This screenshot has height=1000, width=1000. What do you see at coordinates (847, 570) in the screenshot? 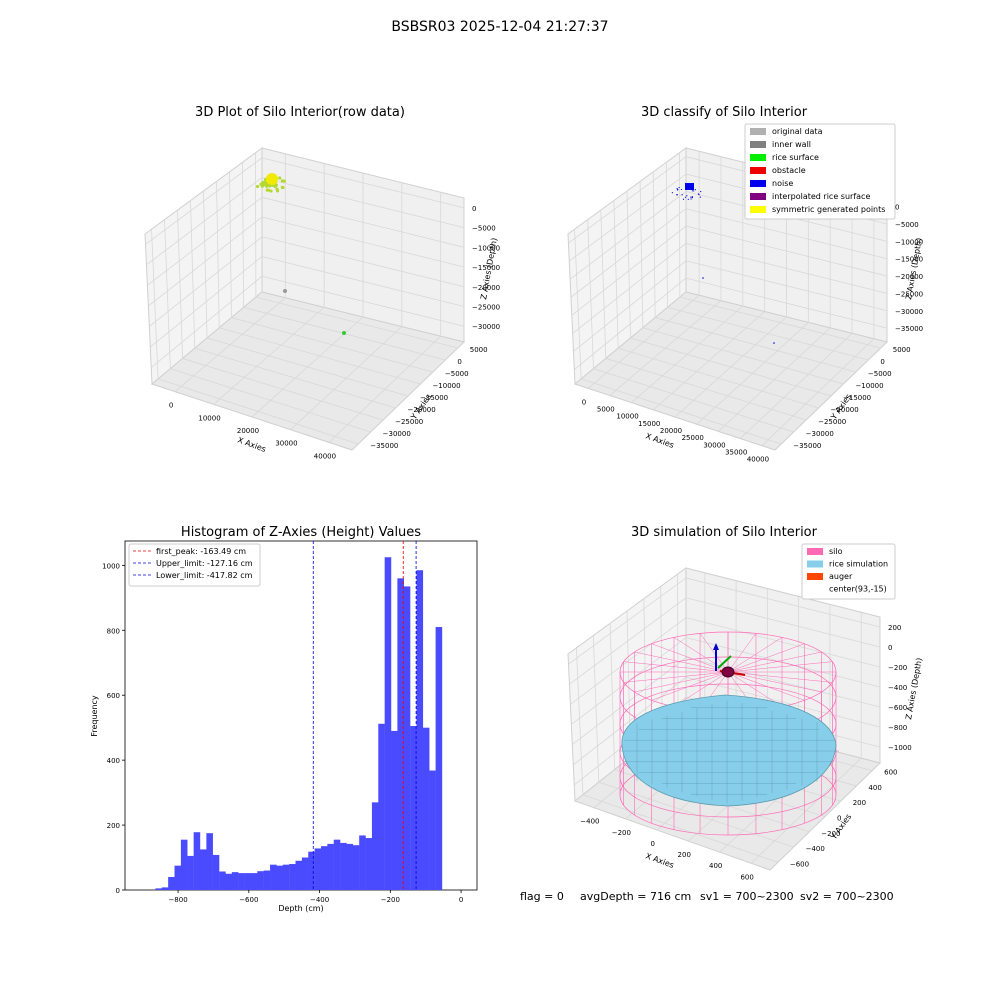
I see `sim-legend-items: silo rice simulation auger center(93,-15)` at bounding box center [847, 570].